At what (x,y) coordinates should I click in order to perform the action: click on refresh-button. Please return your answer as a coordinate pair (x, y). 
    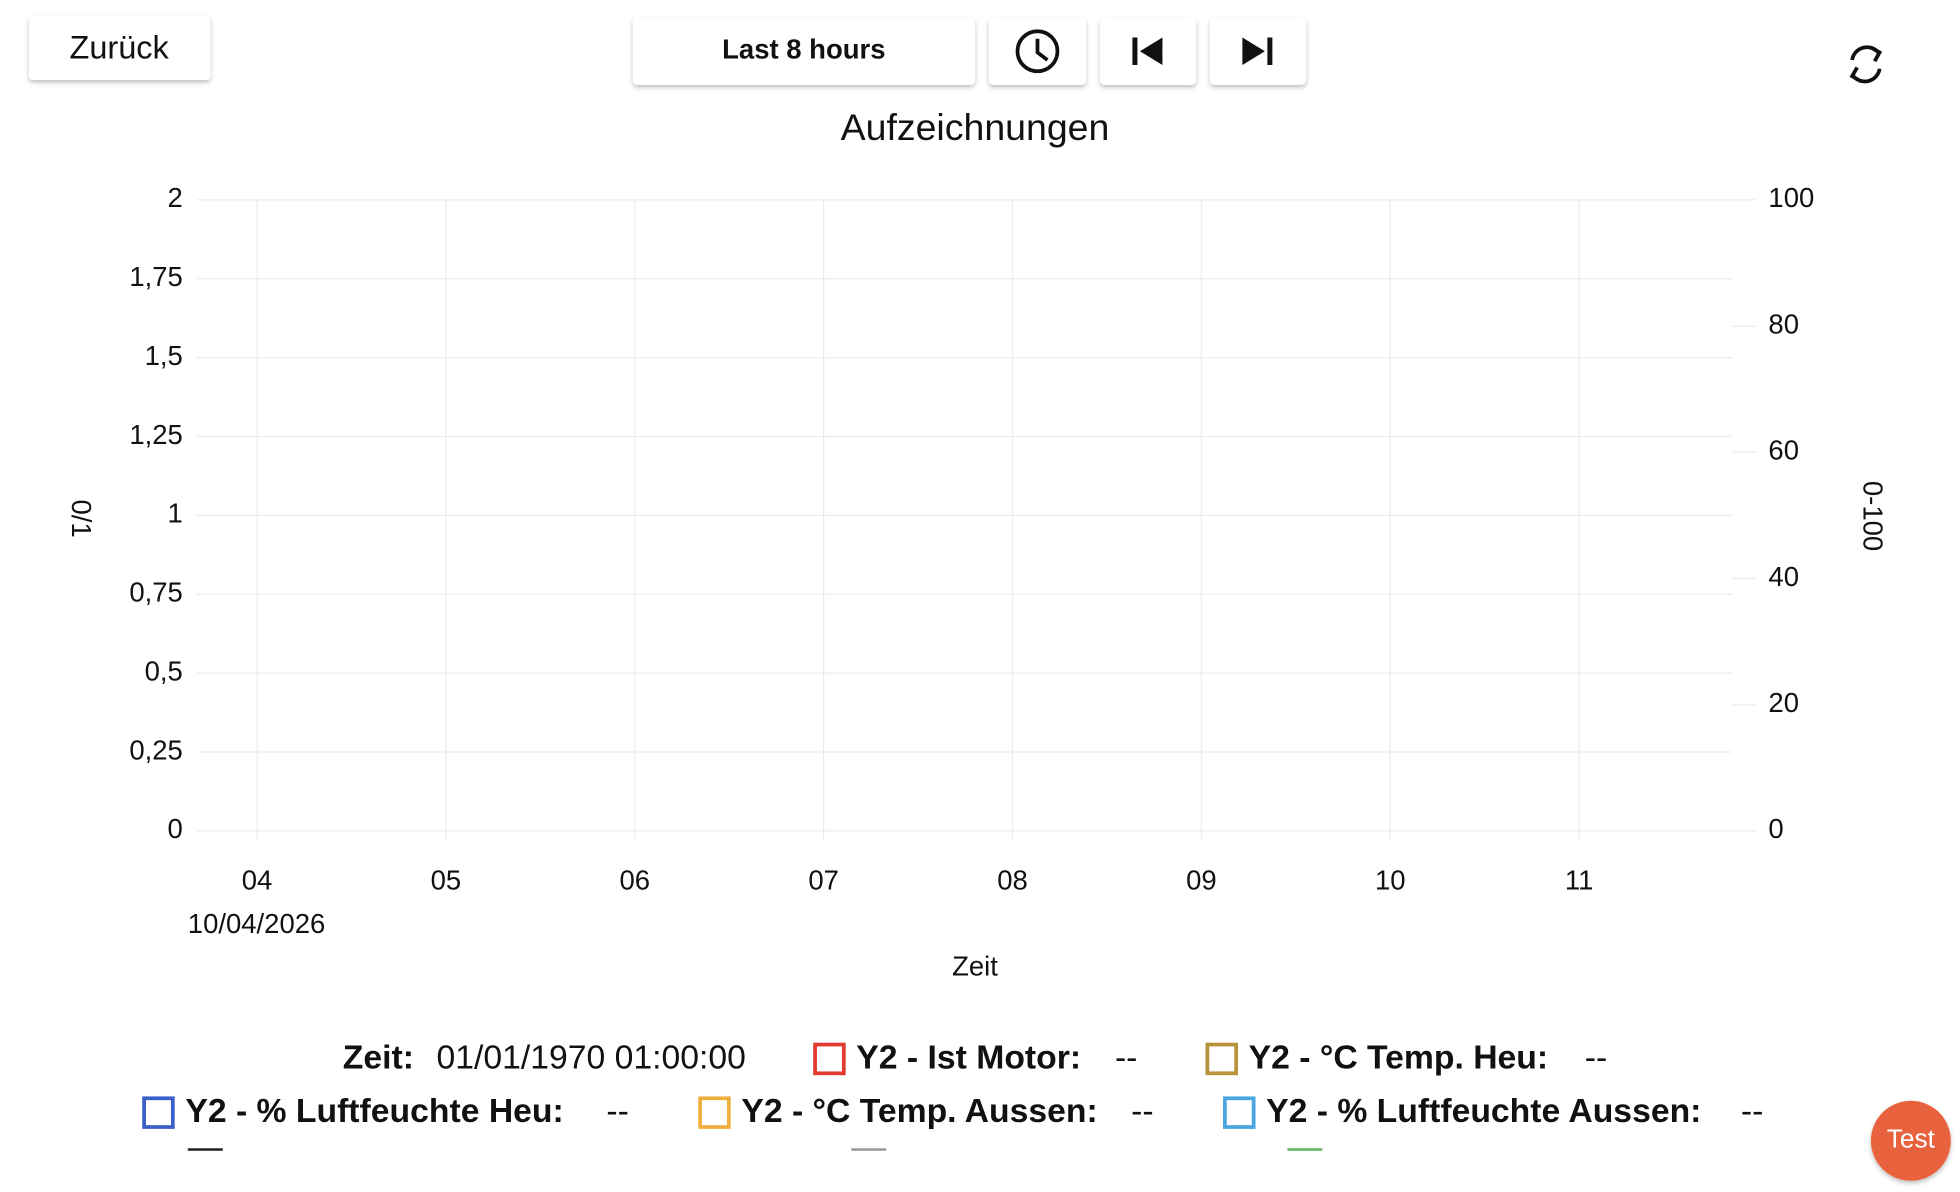
    Looking at the image, I should click on (1866, 64).